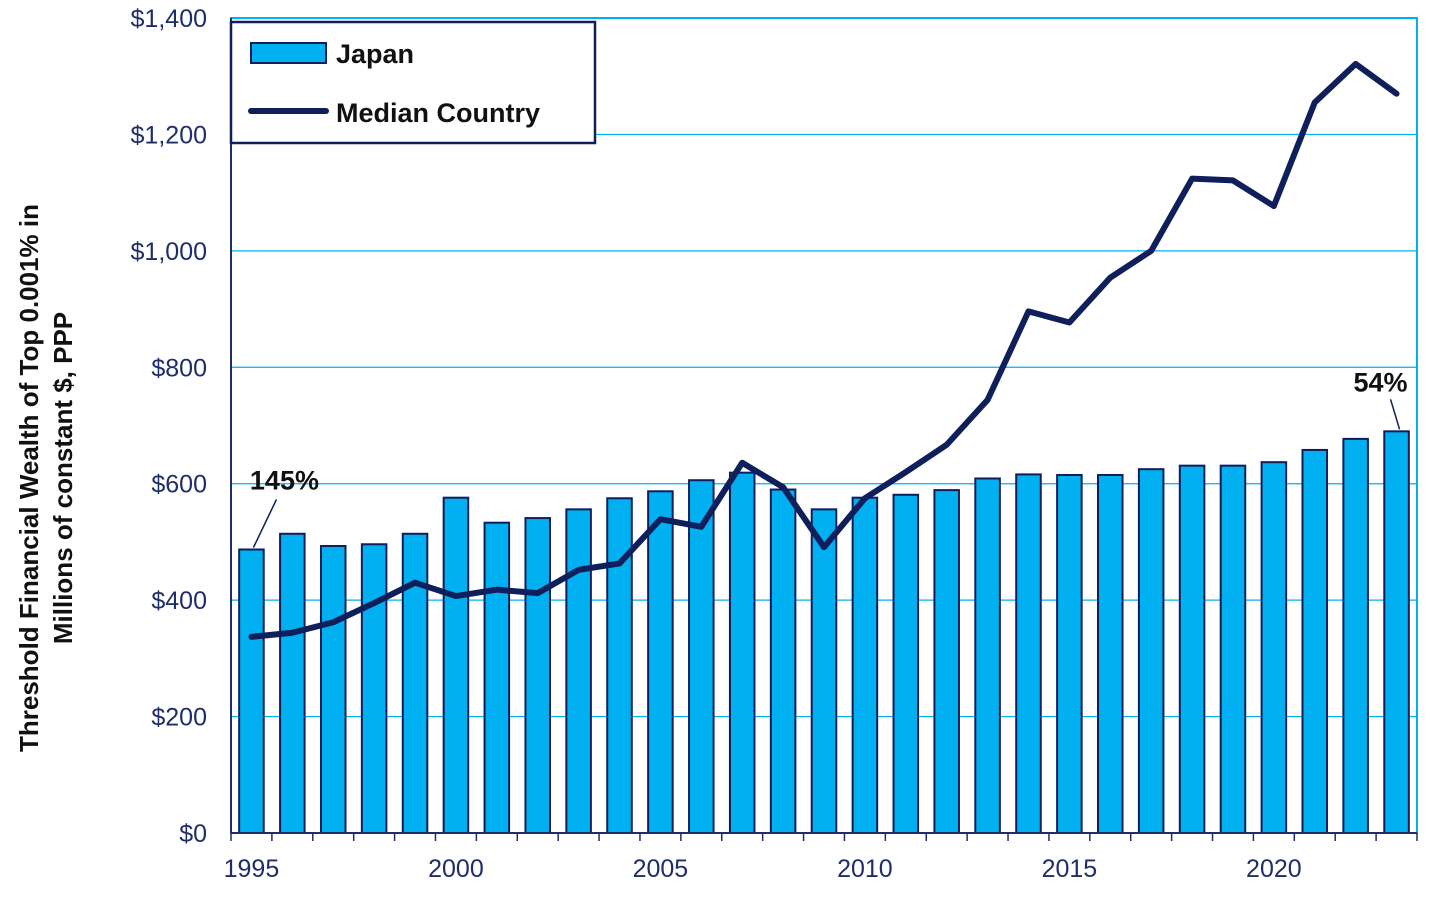 This screenshot has height=913, width=1456. Describe the element at coordinates (63, 478) in the screenshot. I see `y-axis-title-line-2: Millions of constant $, PPP` at that location.